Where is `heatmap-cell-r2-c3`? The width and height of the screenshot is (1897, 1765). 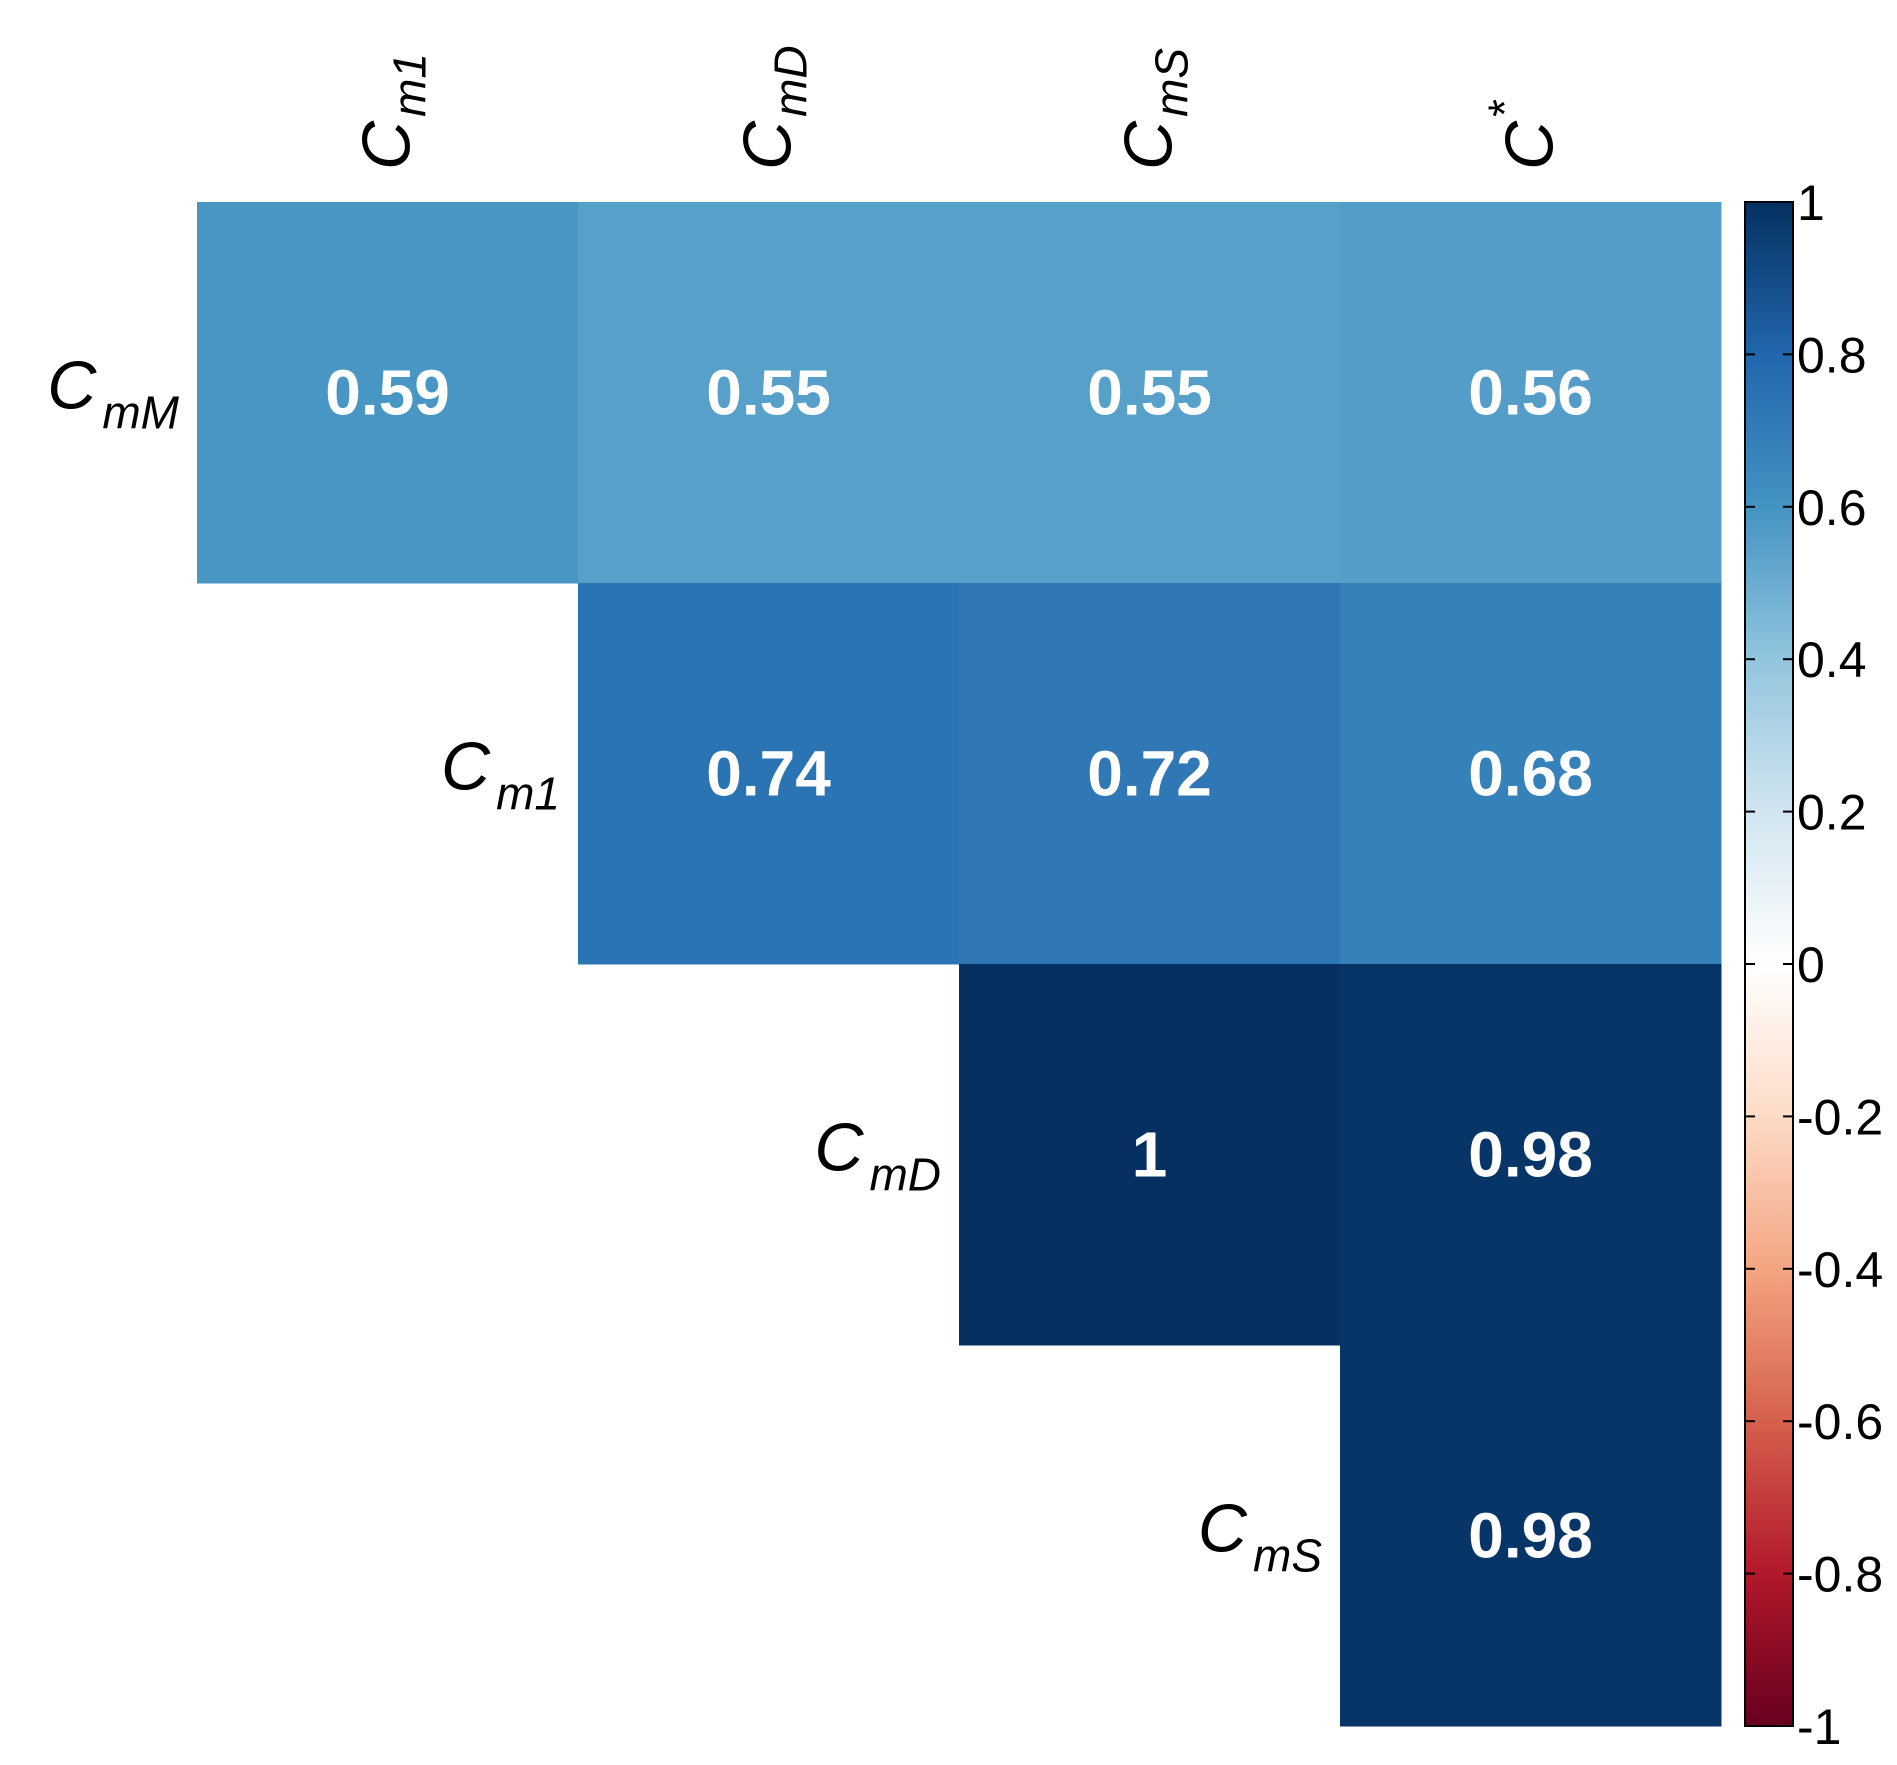 heatmap-cell-r2-c3 is located at coordinates (1531, 1155).